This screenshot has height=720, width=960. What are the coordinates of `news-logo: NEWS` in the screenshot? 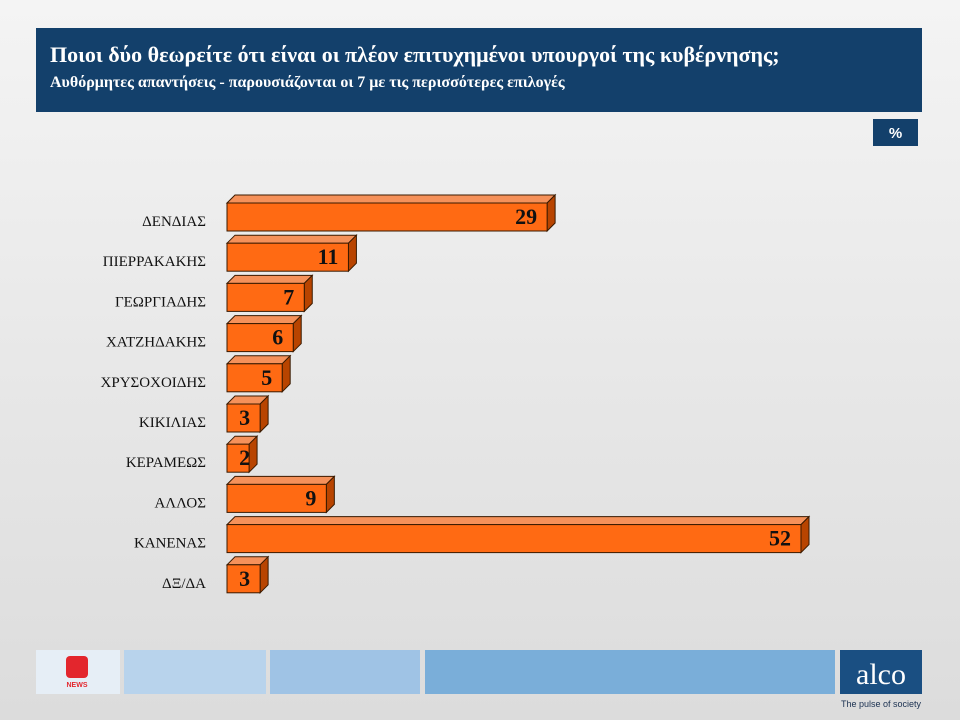 It's located at (77, 685).